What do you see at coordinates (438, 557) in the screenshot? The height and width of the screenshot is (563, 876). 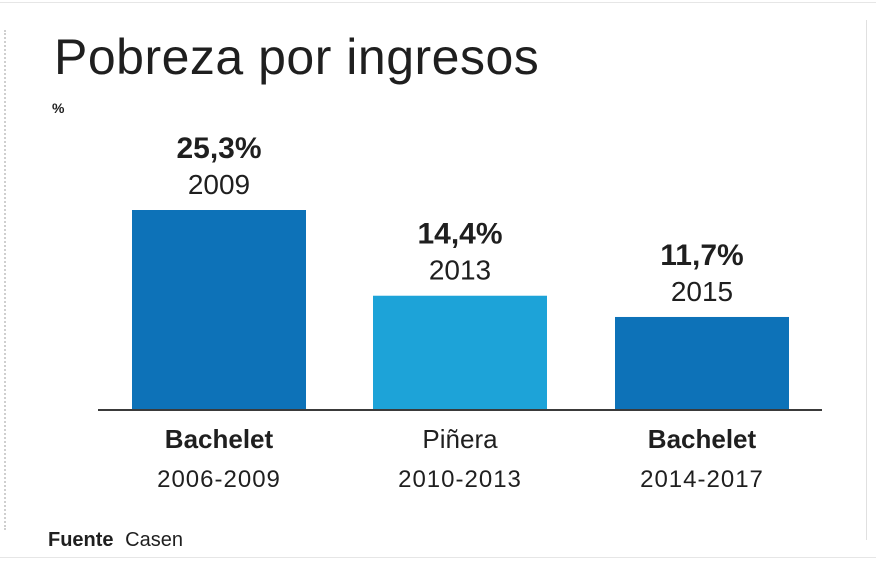 I see `bottom-divider` at bounding box center [438, 557].